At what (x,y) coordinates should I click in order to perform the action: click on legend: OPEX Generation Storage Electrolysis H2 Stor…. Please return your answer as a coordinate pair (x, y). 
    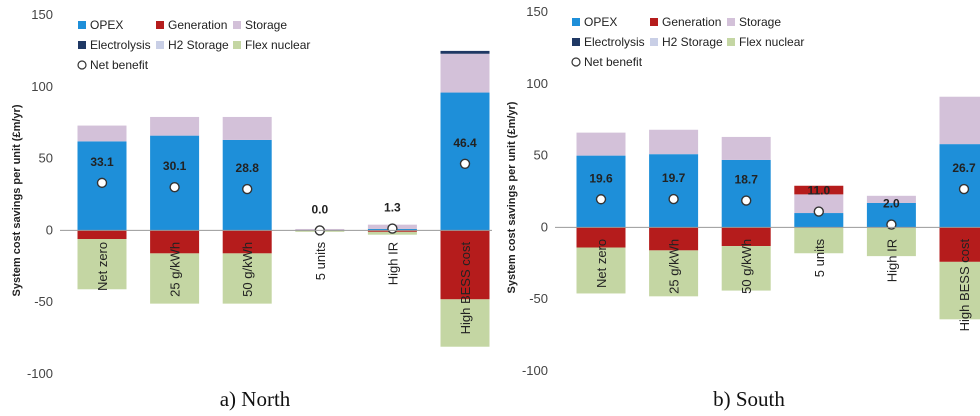
    Looking at the image, I should click on (193, 45).